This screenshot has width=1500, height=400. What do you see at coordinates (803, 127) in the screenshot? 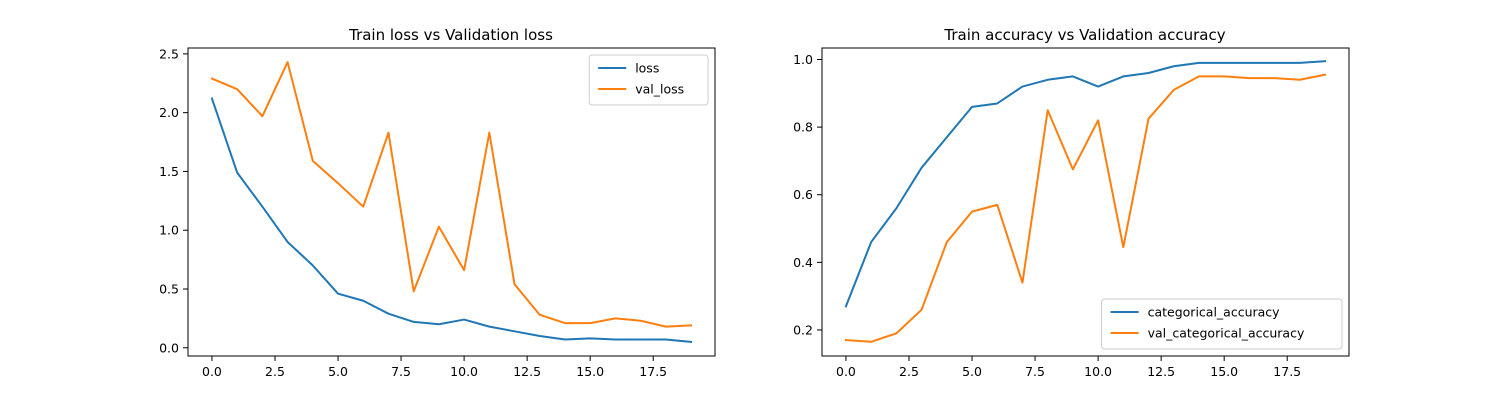
I see `y-tick-label: 0.8` at bounding box center [803, 127].